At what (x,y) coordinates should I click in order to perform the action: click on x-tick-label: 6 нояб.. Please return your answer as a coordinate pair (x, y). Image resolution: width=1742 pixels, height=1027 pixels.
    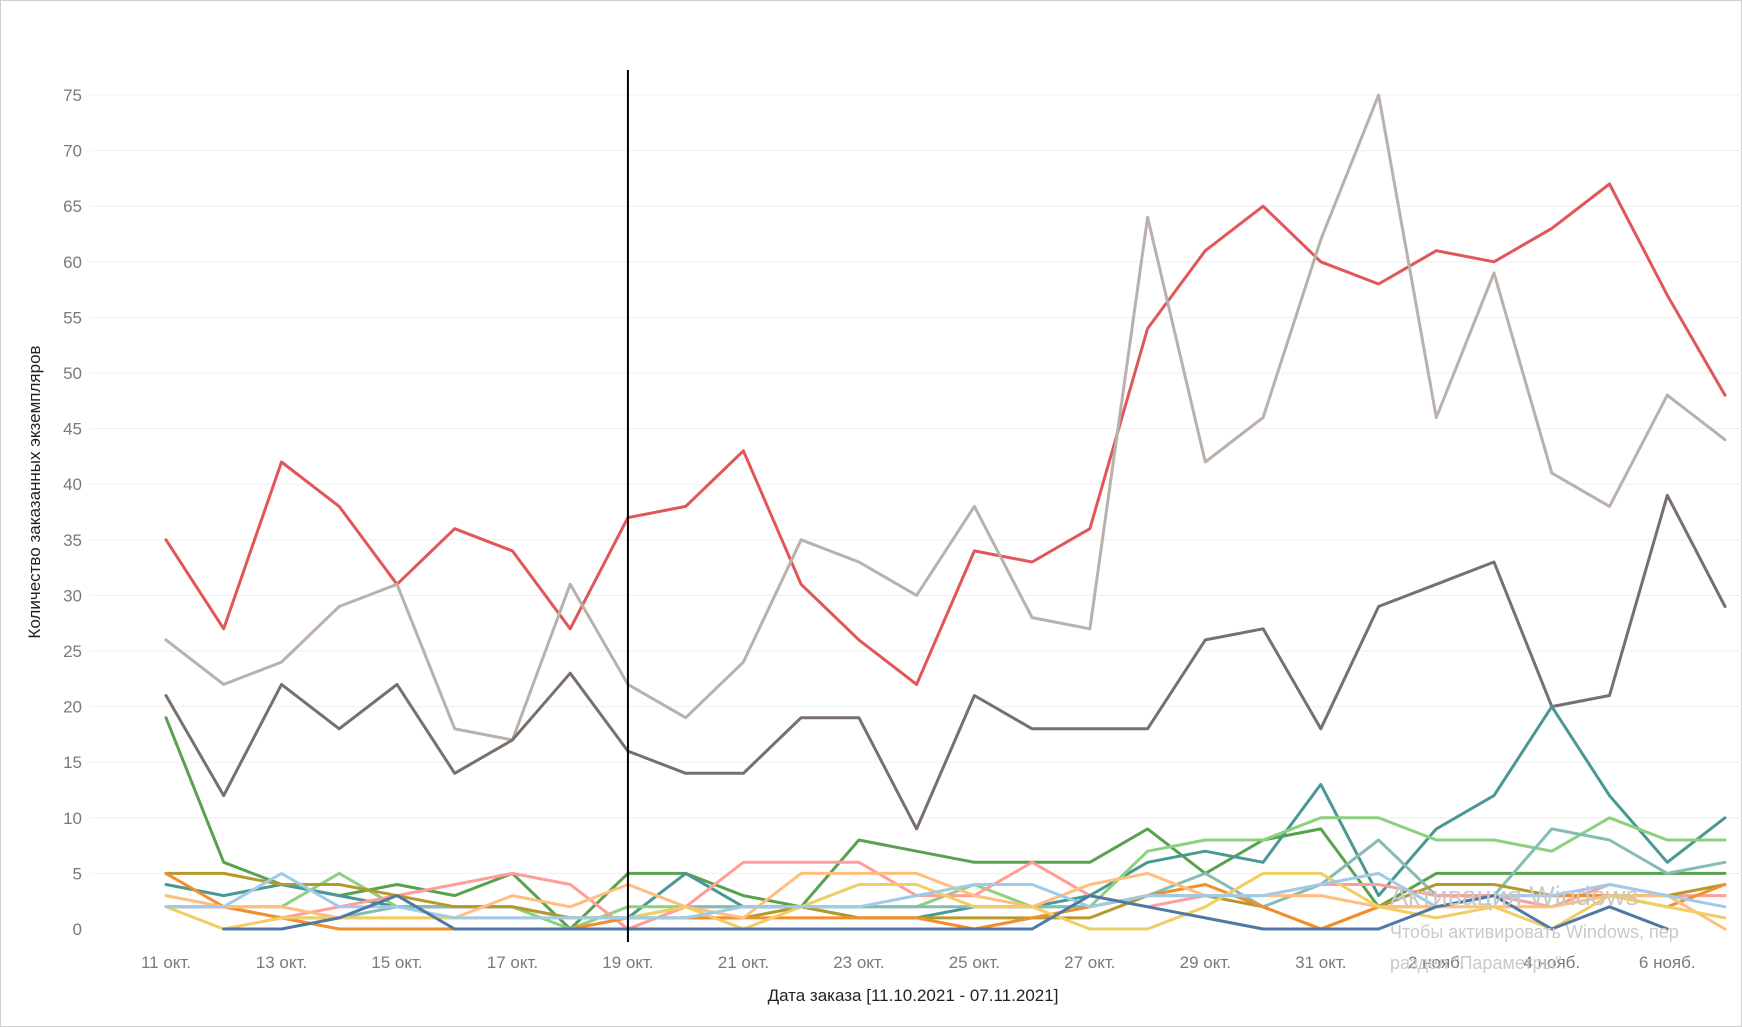
    Looking at the image, I should click on (1667, 962).